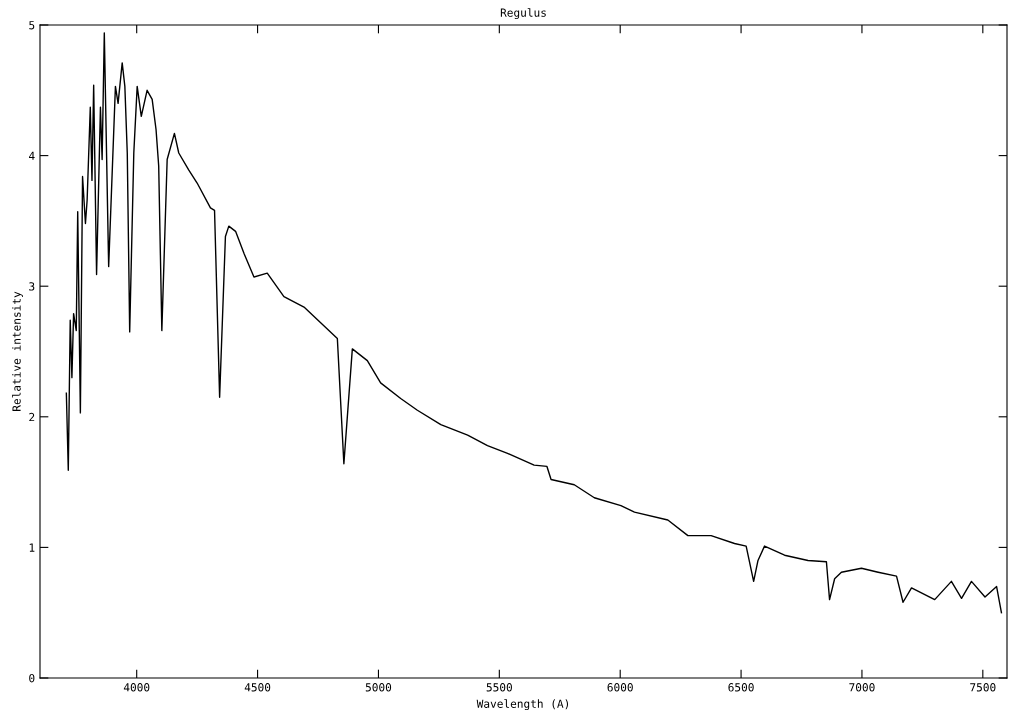  Describe the element at coordinates (32, 25) in the screenshot. I see `y-tick-label: 5` at that location.